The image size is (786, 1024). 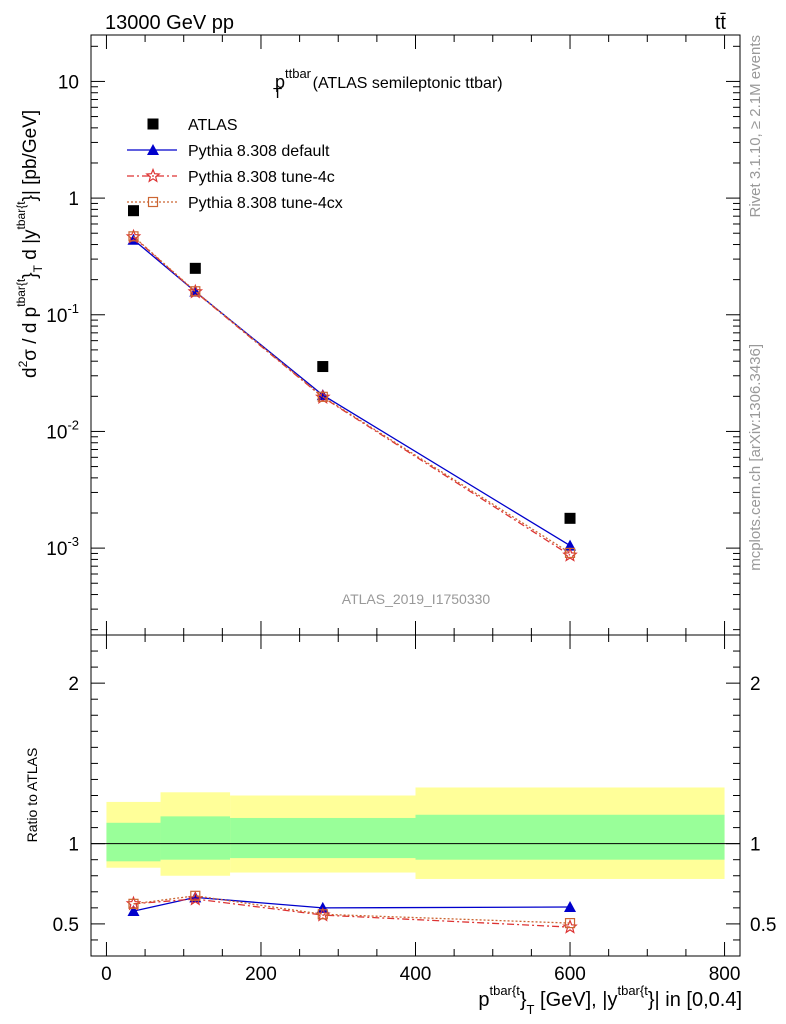 What do you see at coordinates (725, 974) in the screenshot?
I see `ratio-x-tick-label: 800` at bounding box center [725, 974].